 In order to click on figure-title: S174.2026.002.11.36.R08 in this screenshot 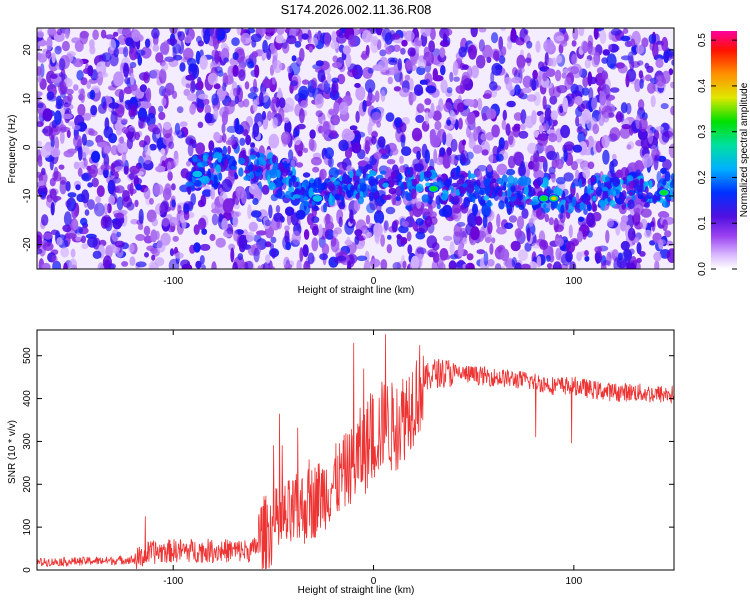, I will do `click(356, 9)`.